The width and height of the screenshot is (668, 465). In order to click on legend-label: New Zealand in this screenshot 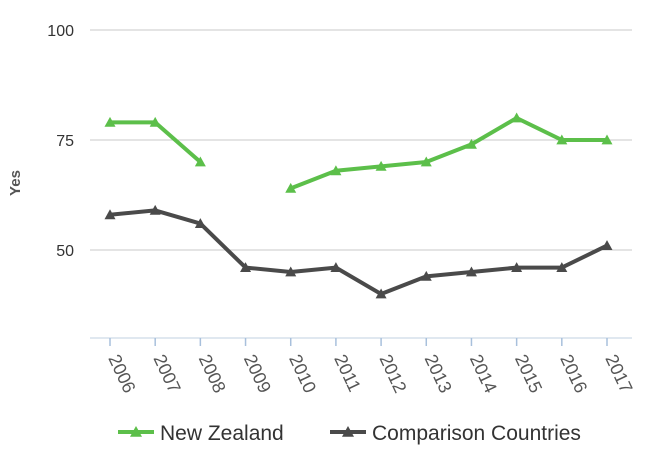, I will do `click(222, 433)`.